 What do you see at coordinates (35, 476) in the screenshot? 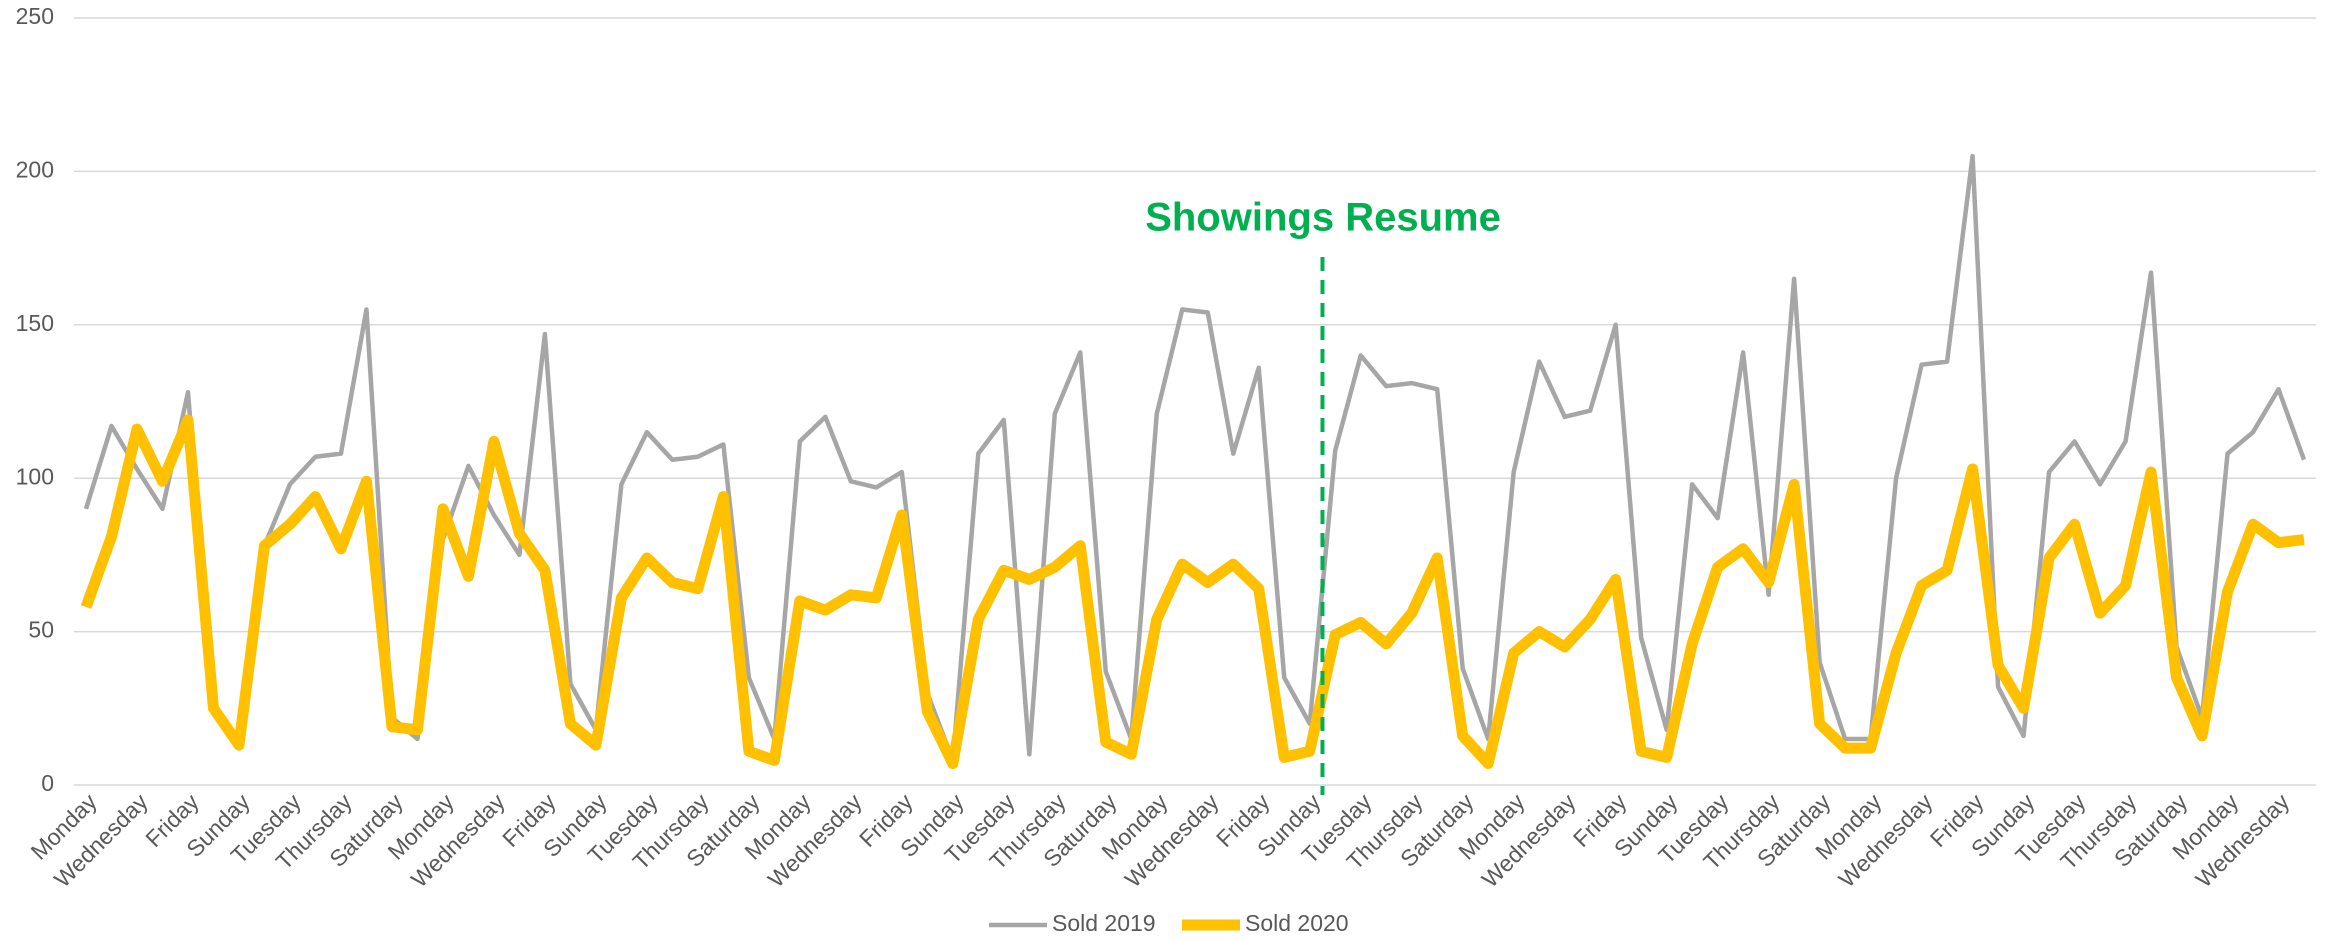
I see `y-tick-label: 100` at bounding box center [35, 476].